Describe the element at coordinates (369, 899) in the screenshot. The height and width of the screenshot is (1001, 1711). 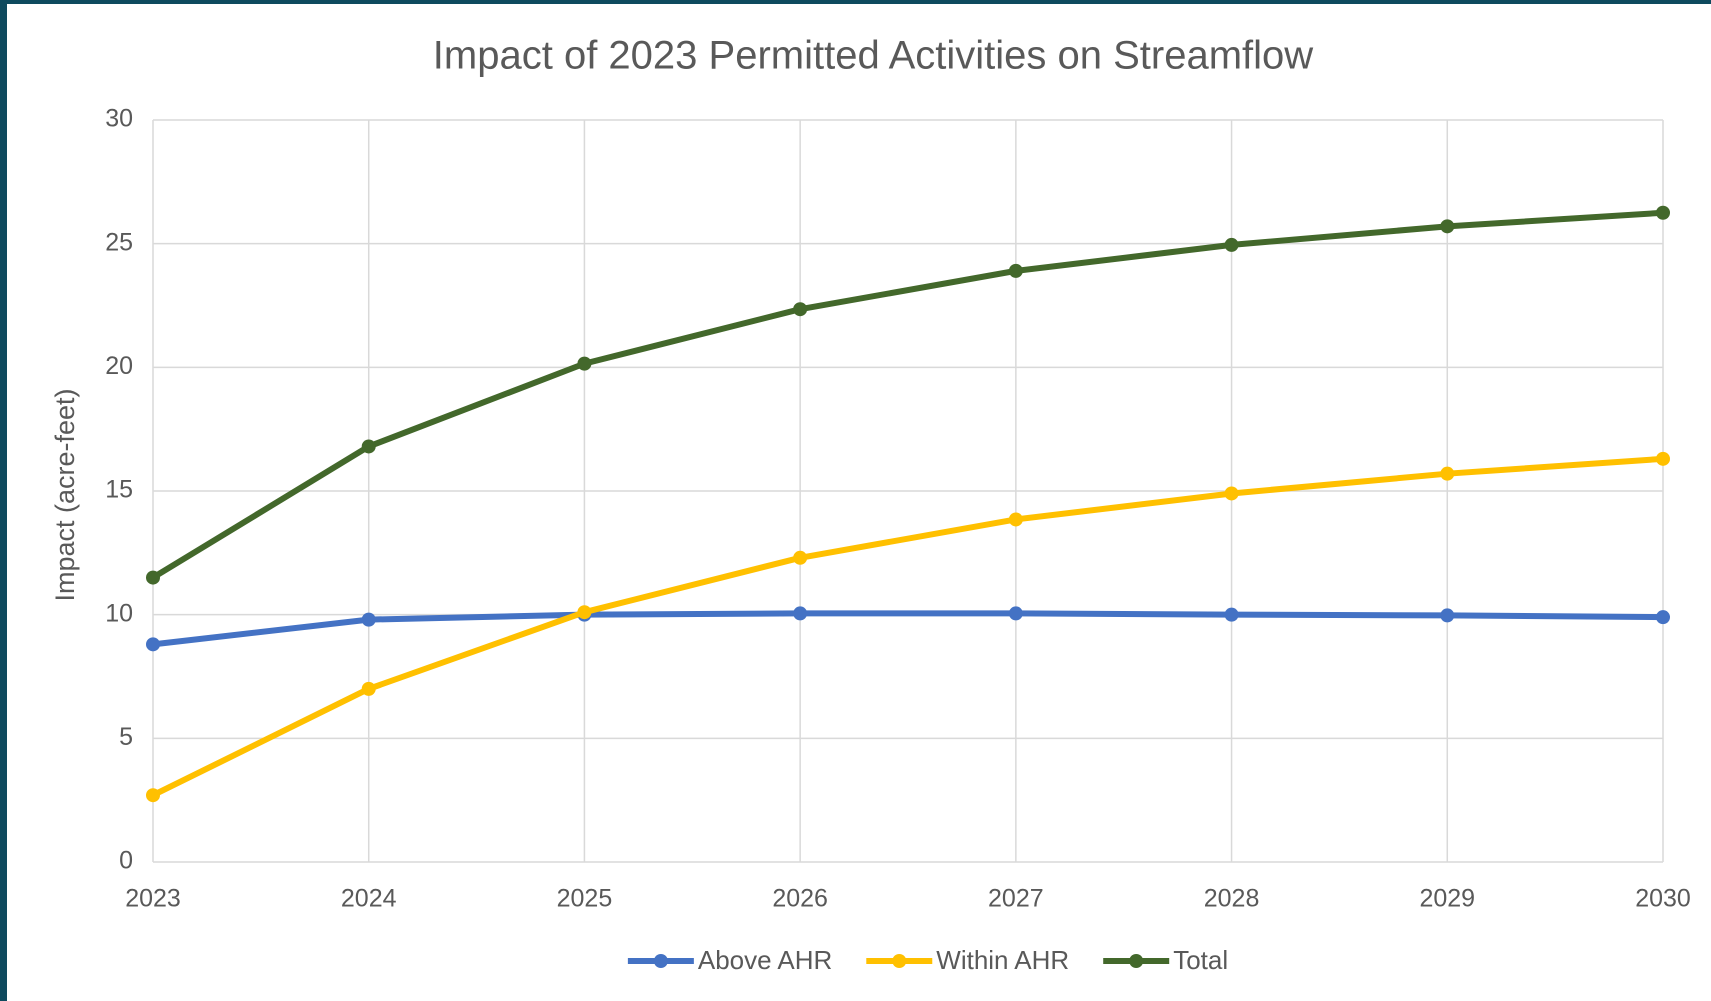
I see `x-tick-label: 2024` at that location.